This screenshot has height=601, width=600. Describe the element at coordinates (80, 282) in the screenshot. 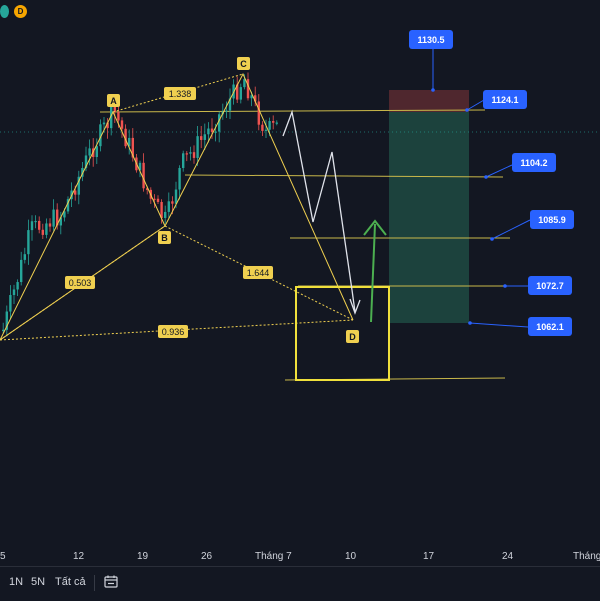

I see `ratio-label-xb: 0.503` at that location.